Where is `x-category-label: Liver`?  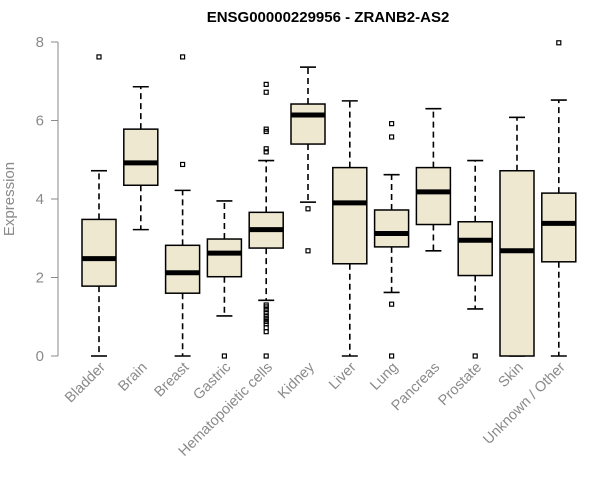 x-category-label: Liver is located at coordinates (343, 376).